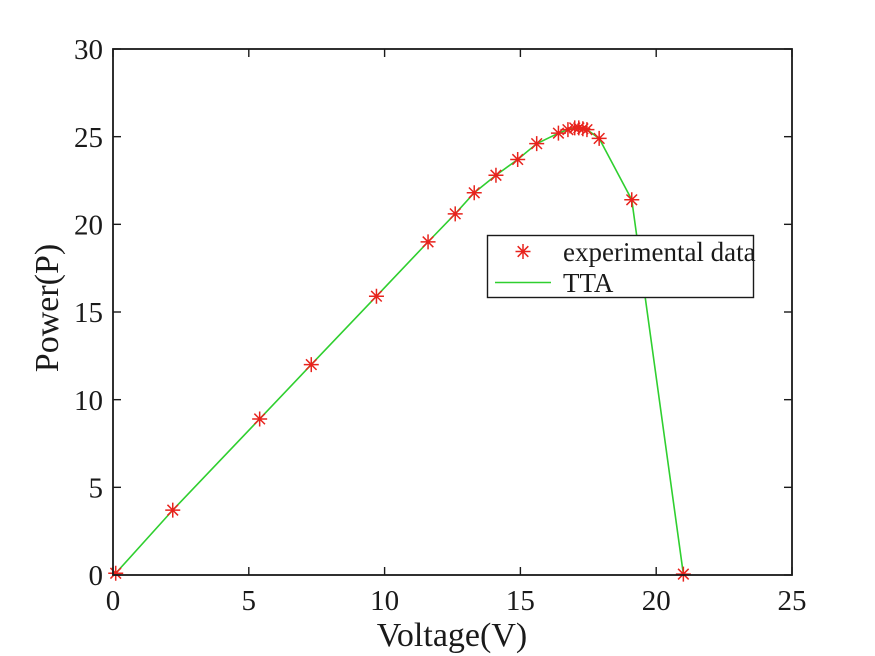 The height and width of the screenshot is (656, 875). I want to click on y-tick-label: 25, so click(88, 138).